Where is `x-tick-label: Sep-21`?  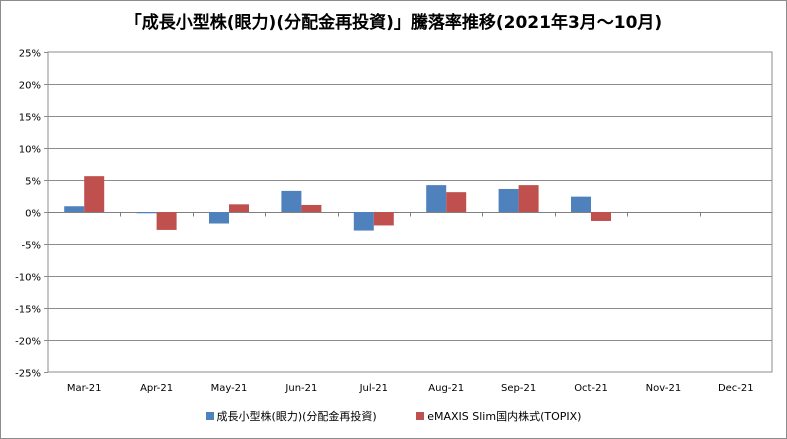 x-tick-label: Sep-21 is located at coordinates (518, 388).